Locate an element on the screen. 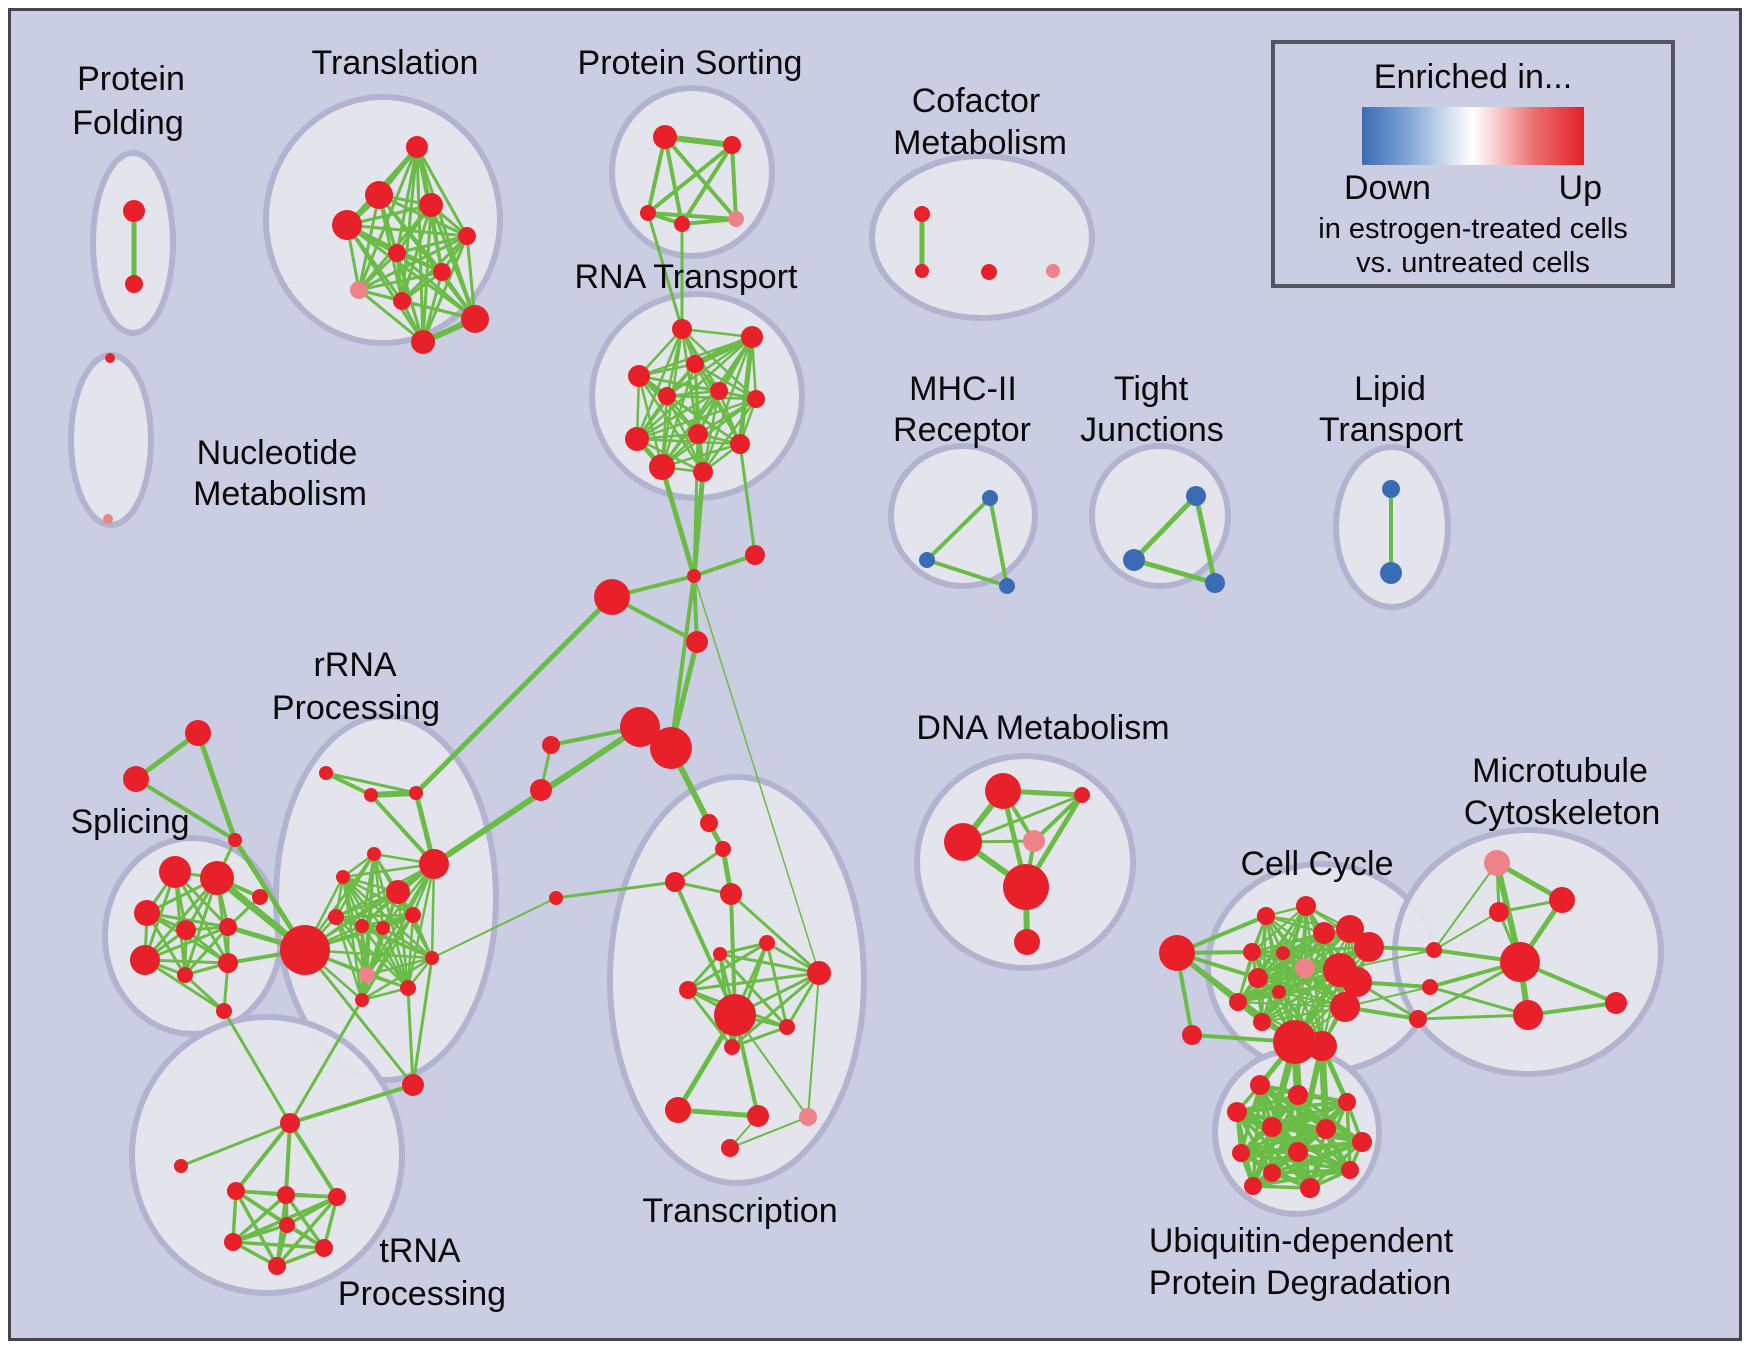 The image size is (1750, 1360). node-protein_folding is located at coordinates (134, 284).